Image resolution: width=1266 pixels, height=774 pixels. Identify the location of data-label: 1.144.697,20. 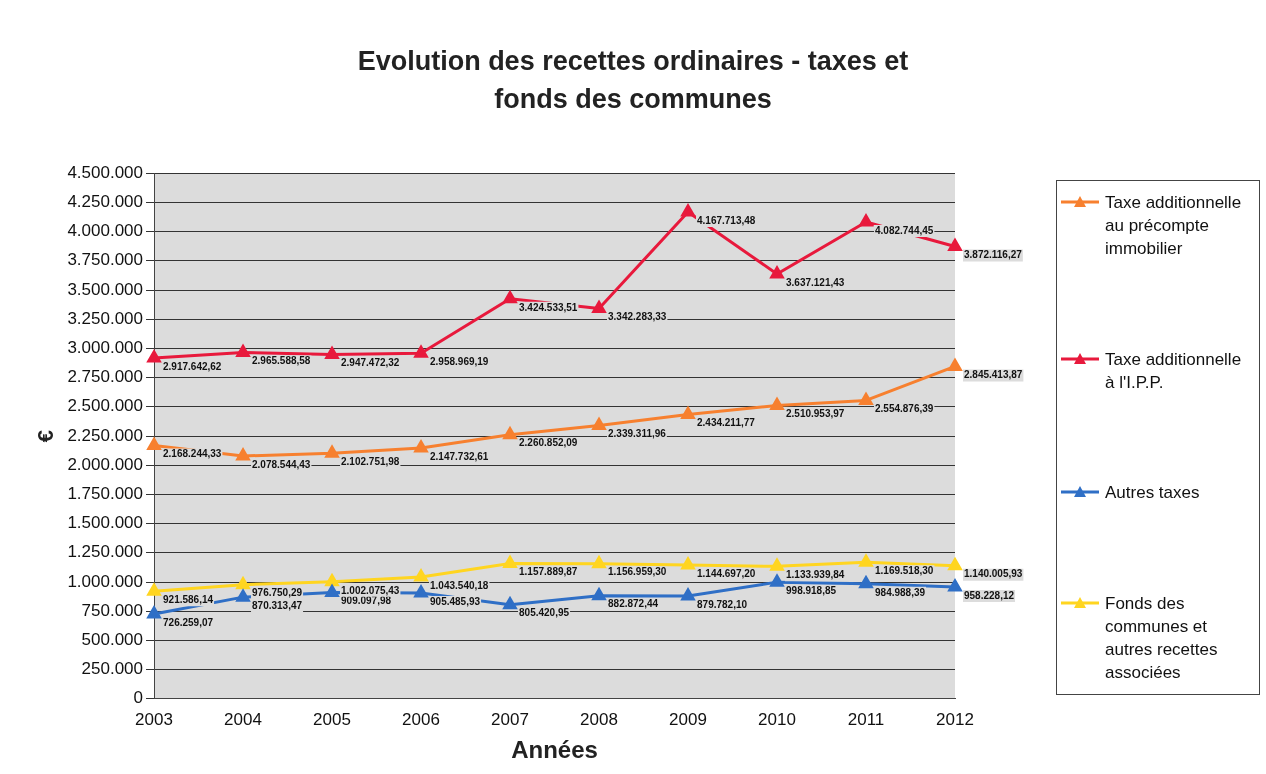
(726, 573).